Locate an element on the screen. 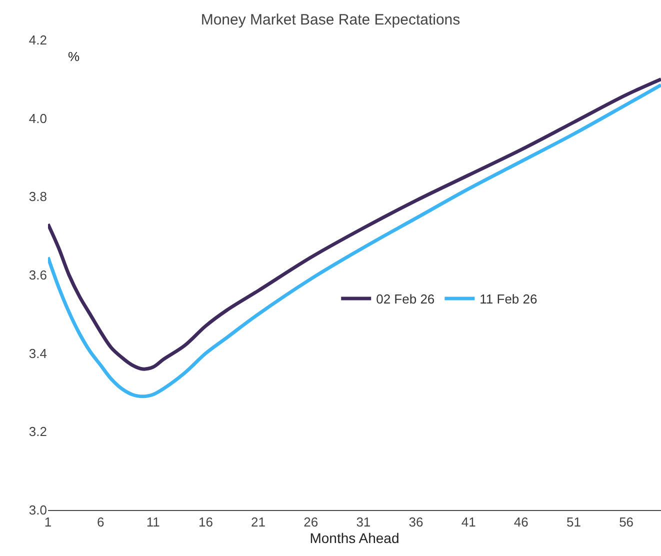 Image resolution: width=661 pixels, height=556 pixels. x-tick-label: 11 is located at coordinates (153, 522).